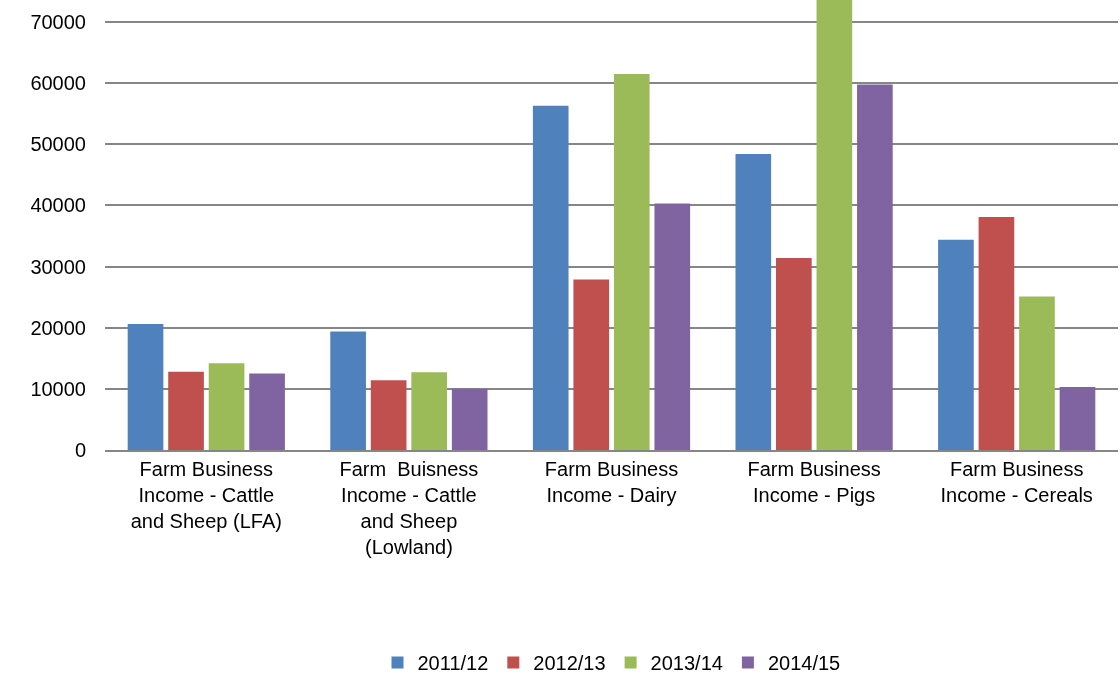 Image resolution: width=1120 pixels, height=682 pixels. Describe the element at coordinates (804, 663) in the screenshot. I see `legend-label: 2014/15` at that location.